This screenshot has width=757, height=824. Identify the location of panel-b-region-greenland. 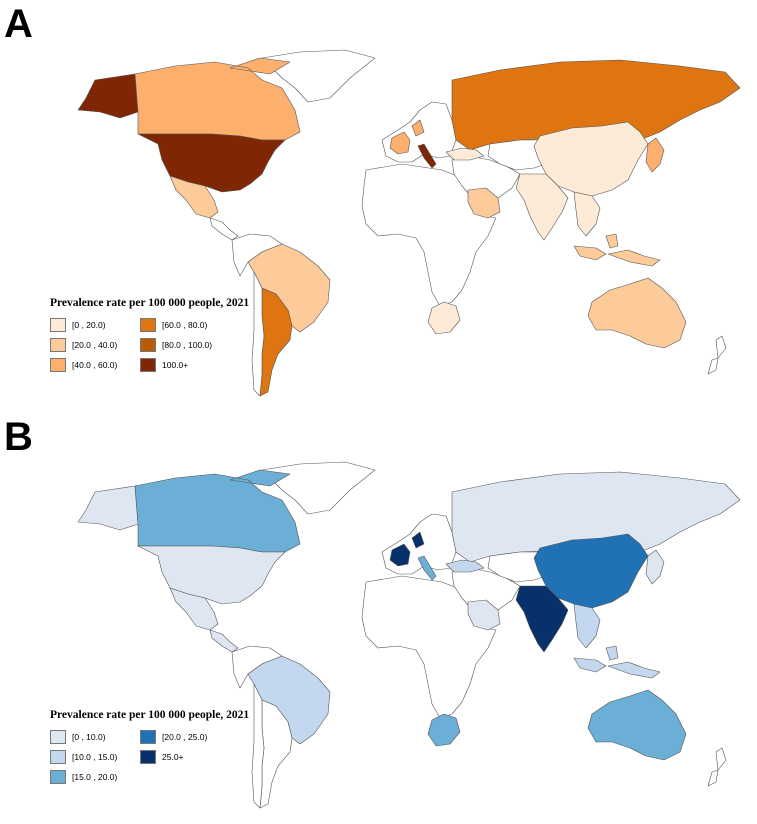
(318, 488).